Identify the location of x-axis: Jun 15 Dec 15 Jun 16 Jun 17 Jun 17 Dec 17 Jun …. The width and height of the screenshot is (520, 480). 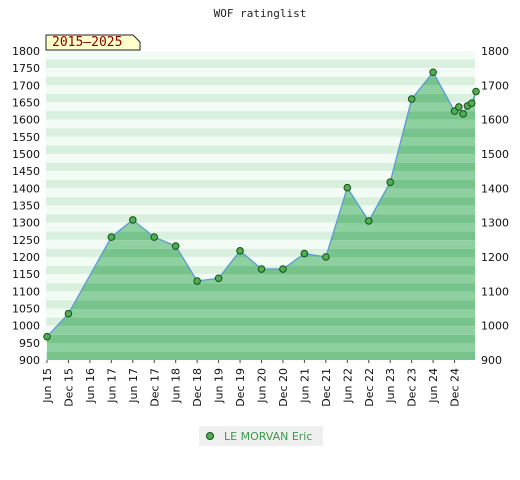
(251, 383).